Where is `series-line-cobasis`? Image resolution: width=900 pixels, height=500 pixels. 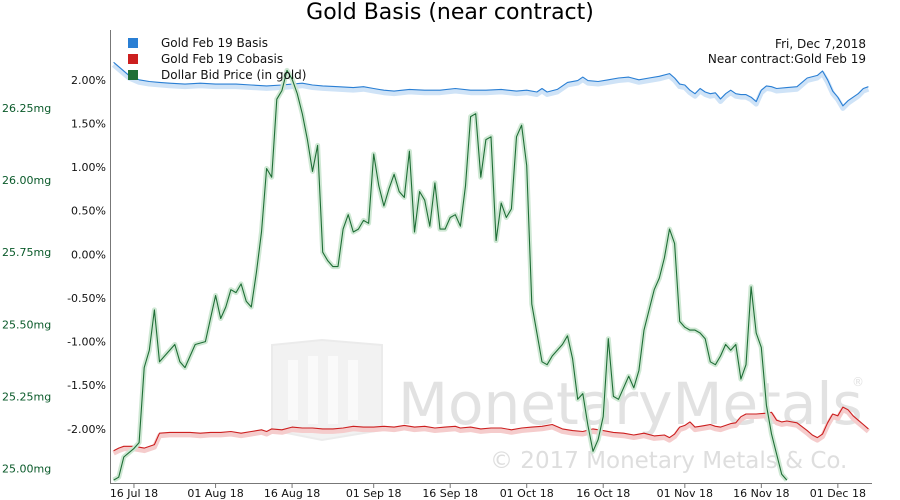
series-line-cobasis is located at coordinates (491, 429).